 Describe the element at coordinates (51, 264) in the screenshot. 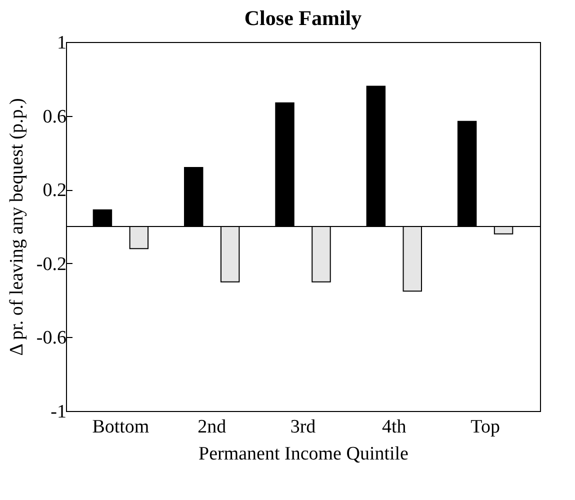

I see `y-tick-label: -0.2` at that location.